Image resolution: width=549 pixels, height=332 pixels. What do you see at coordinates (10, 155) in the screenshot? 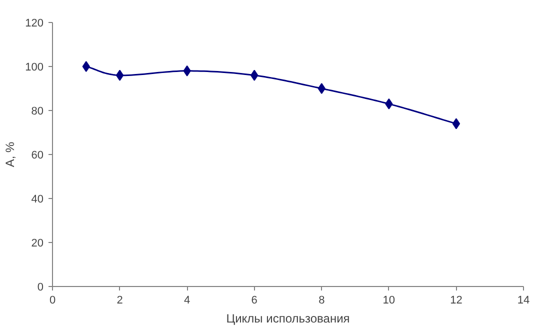
I see `y-axis-title: A, %` at bounding box center [10, 155].